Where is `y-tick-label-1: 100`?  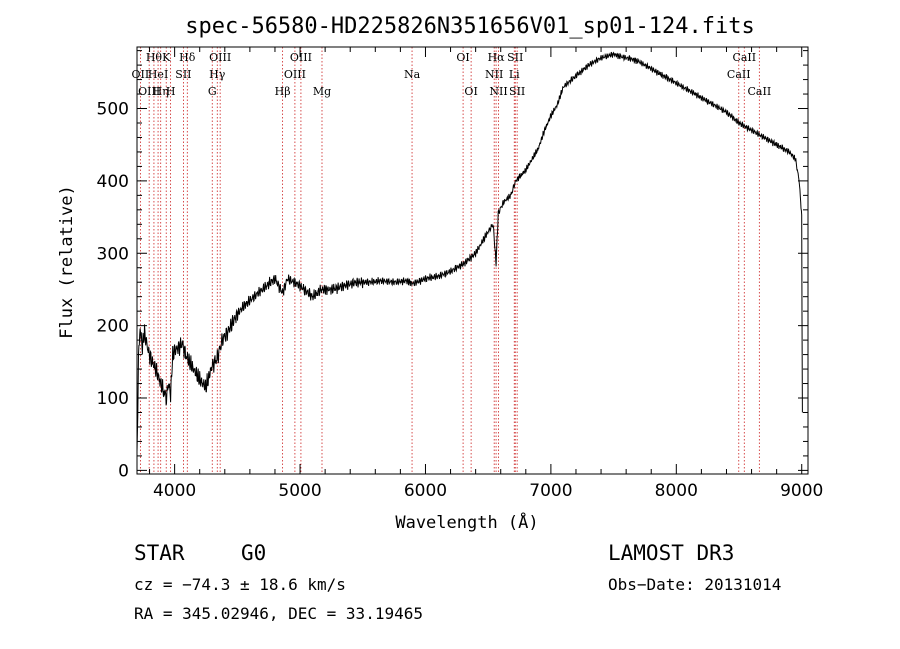 y-tick-label-1: 100 is located at coordinates (113, 399).